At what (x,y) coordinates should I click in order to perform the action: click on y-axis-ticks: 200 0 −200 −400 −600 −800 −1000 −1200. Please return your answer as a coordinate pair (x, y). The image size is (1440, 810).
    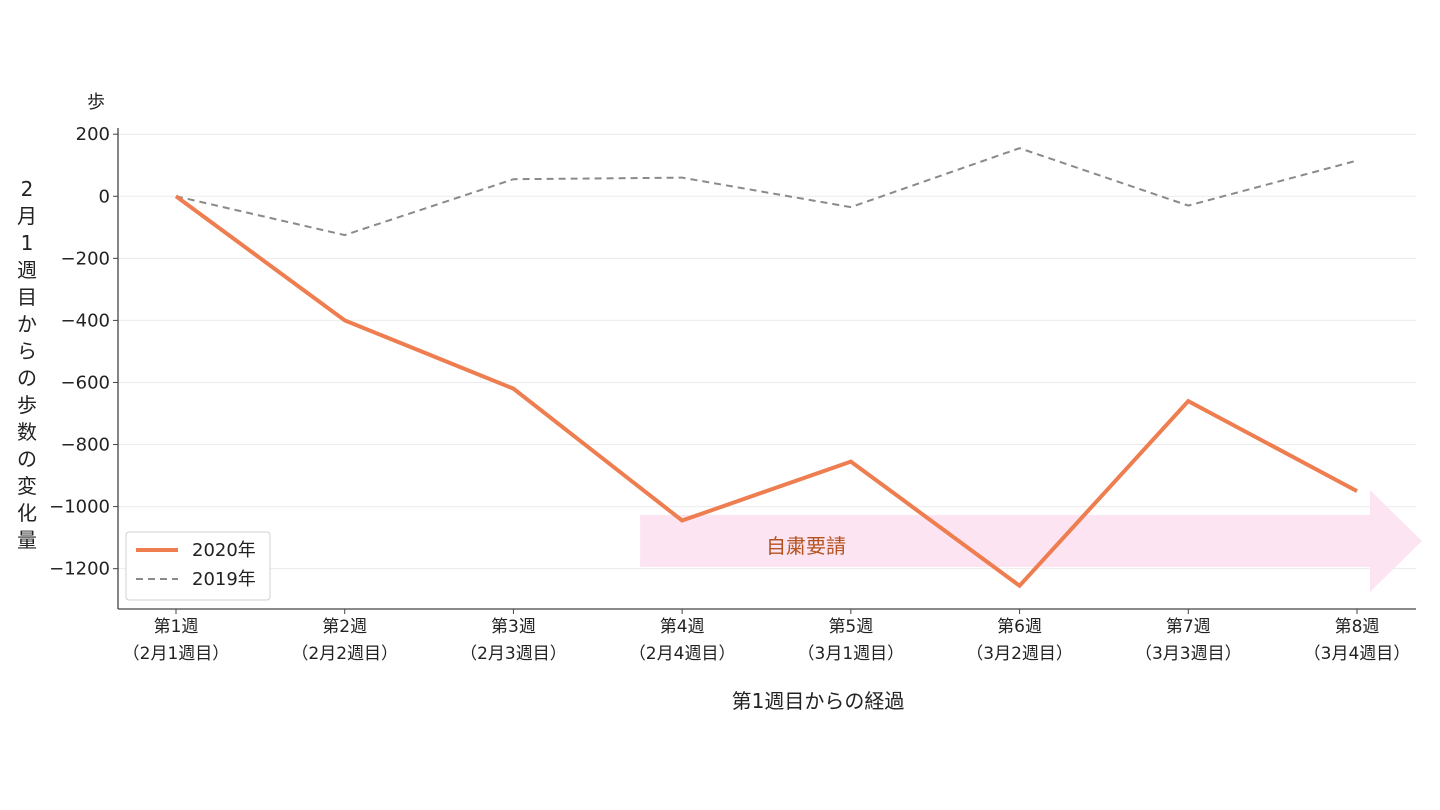
    Looking at the image, I should click on (83, 352).